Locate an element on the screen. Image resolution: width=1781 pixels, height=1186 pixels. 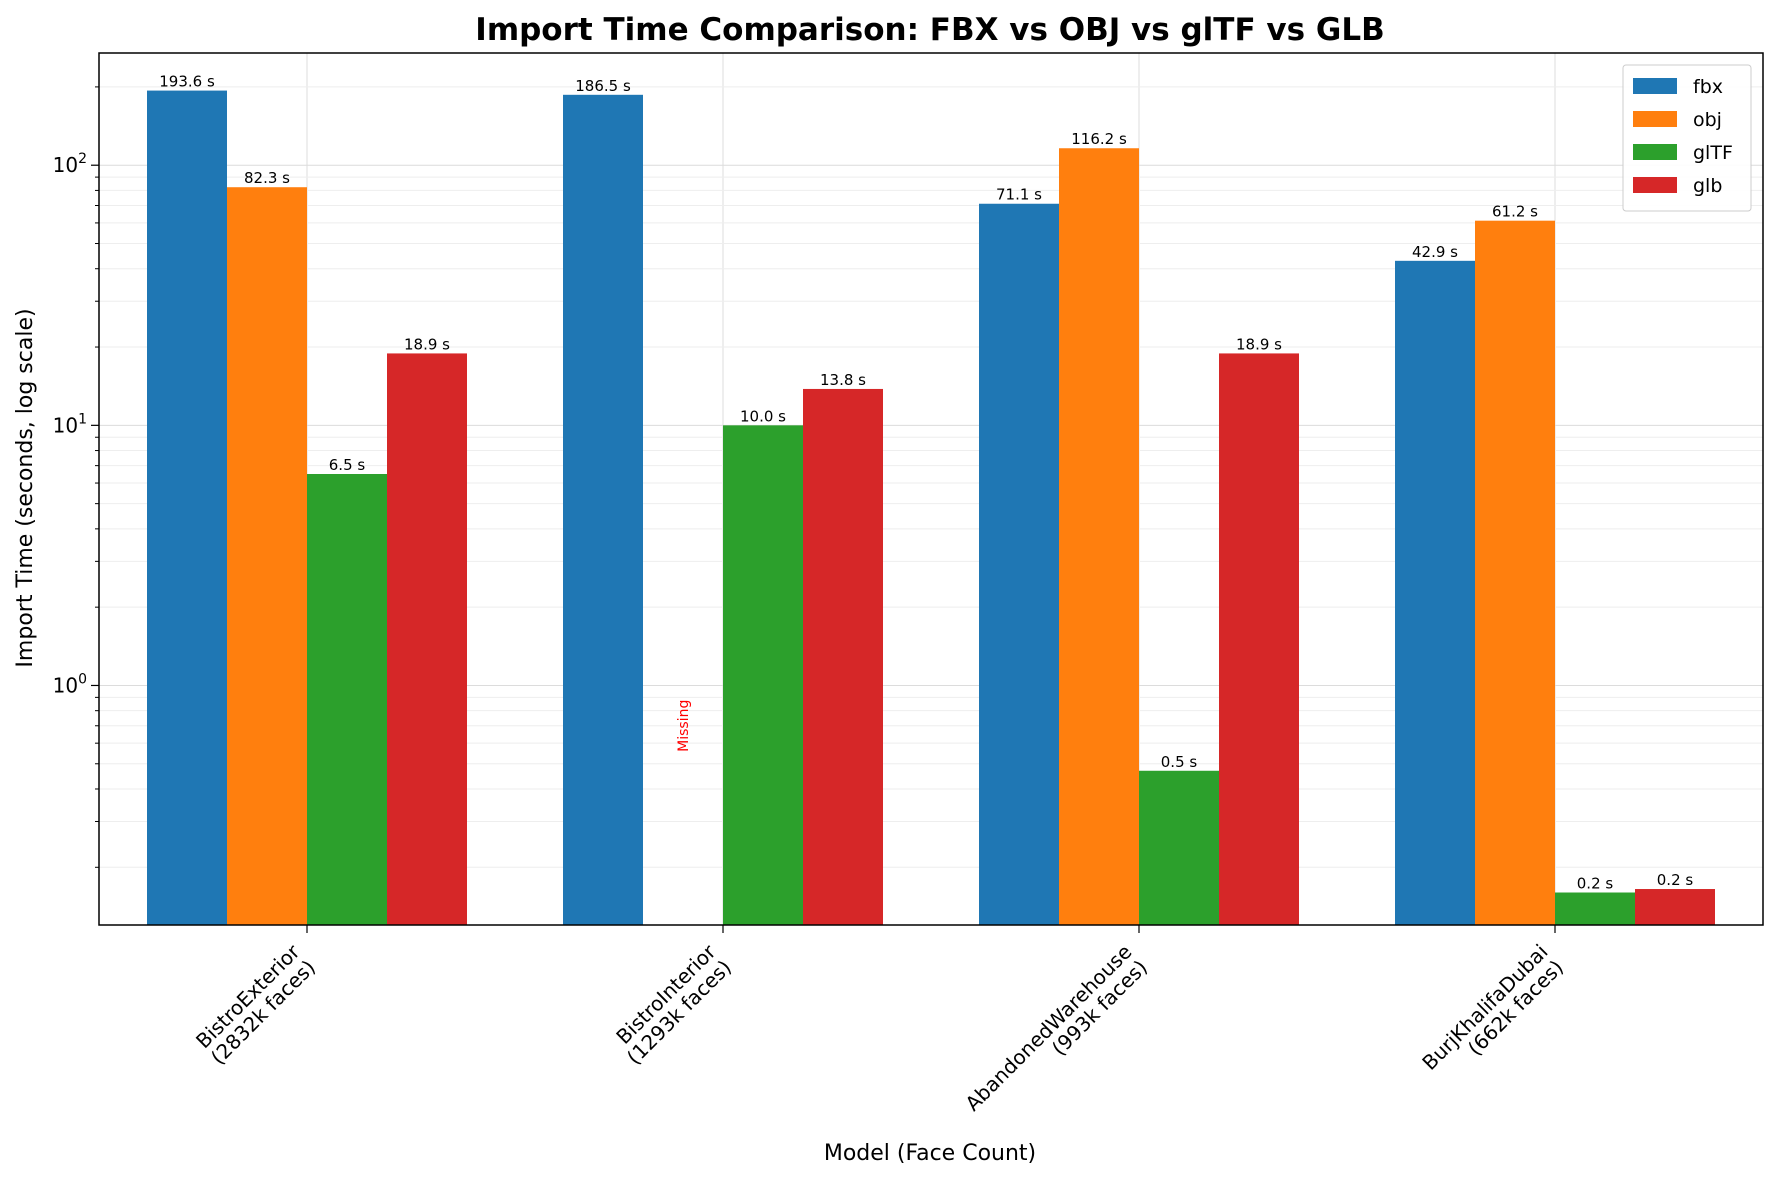
missing-annotation: Missing is located at coordinates (684, 726).